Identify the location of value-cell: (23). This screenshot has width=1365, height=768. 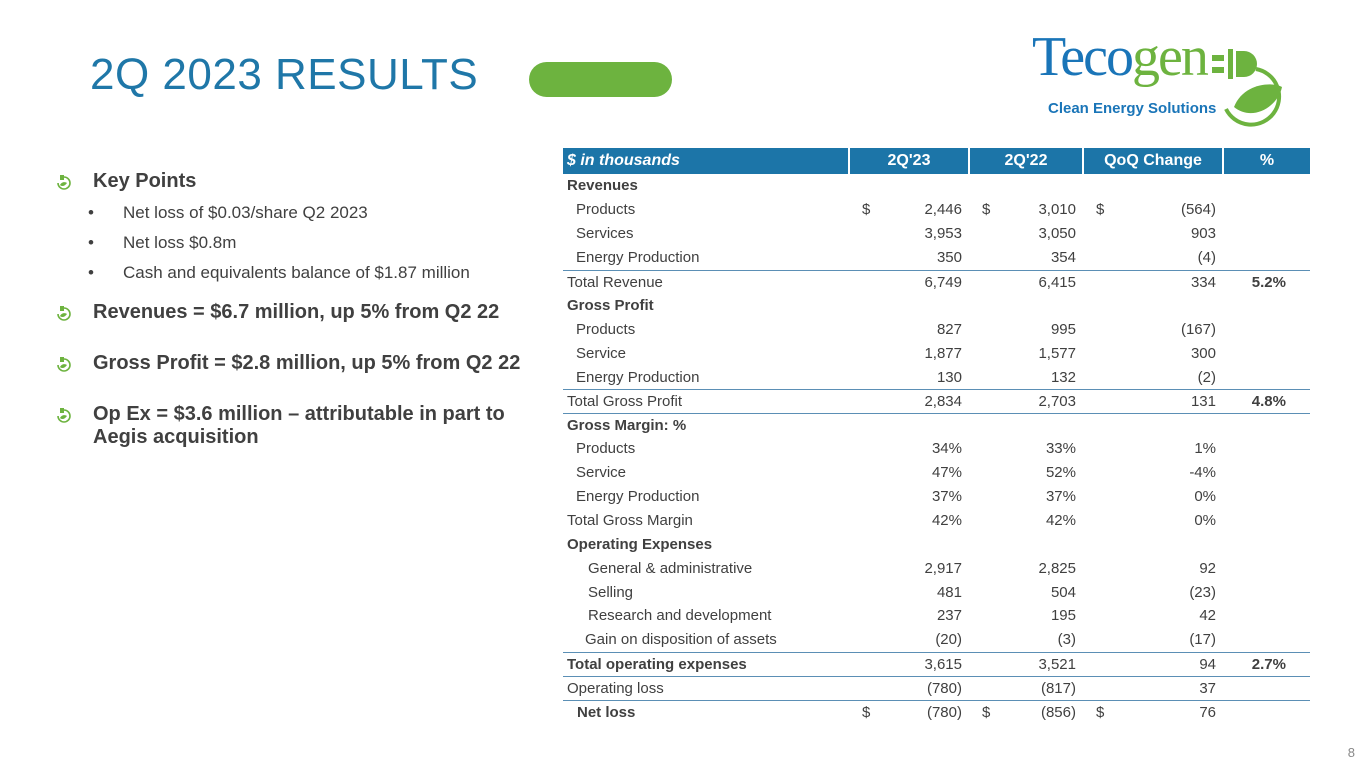
(1202, 592).